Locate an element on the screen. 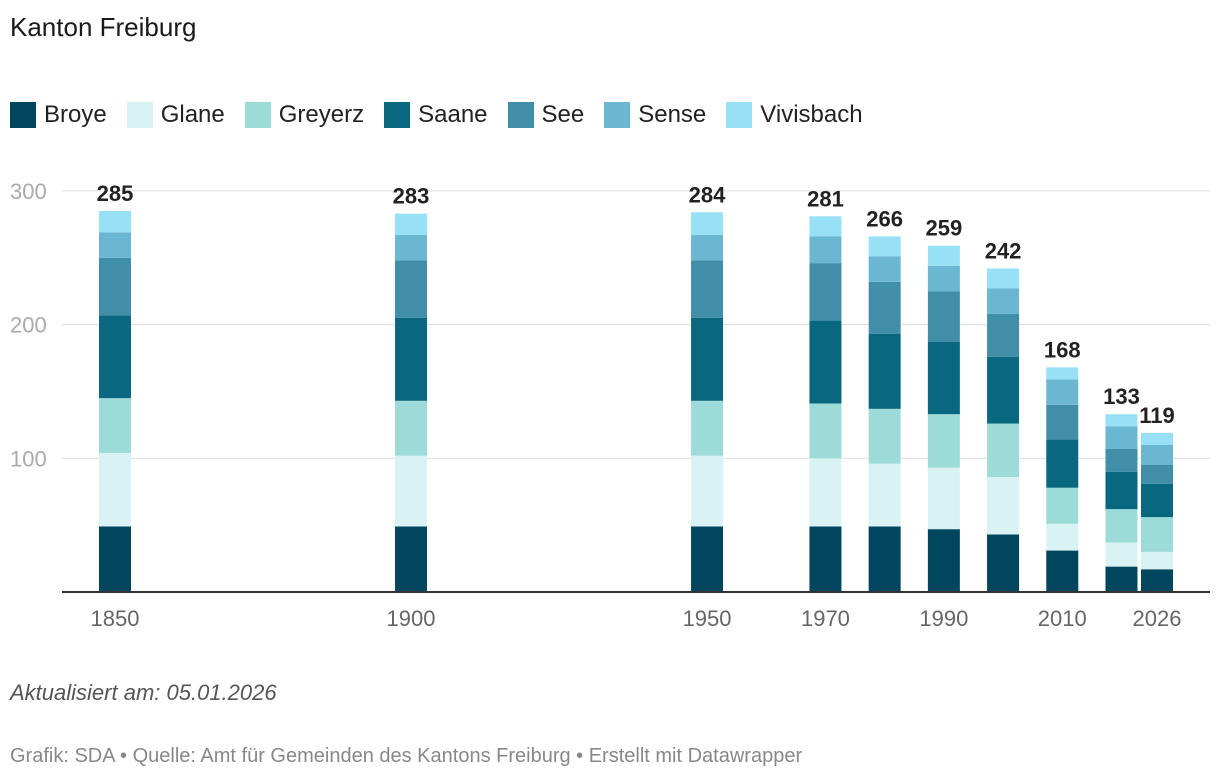  total-label: 168 is located at coordinates (1062, 349).